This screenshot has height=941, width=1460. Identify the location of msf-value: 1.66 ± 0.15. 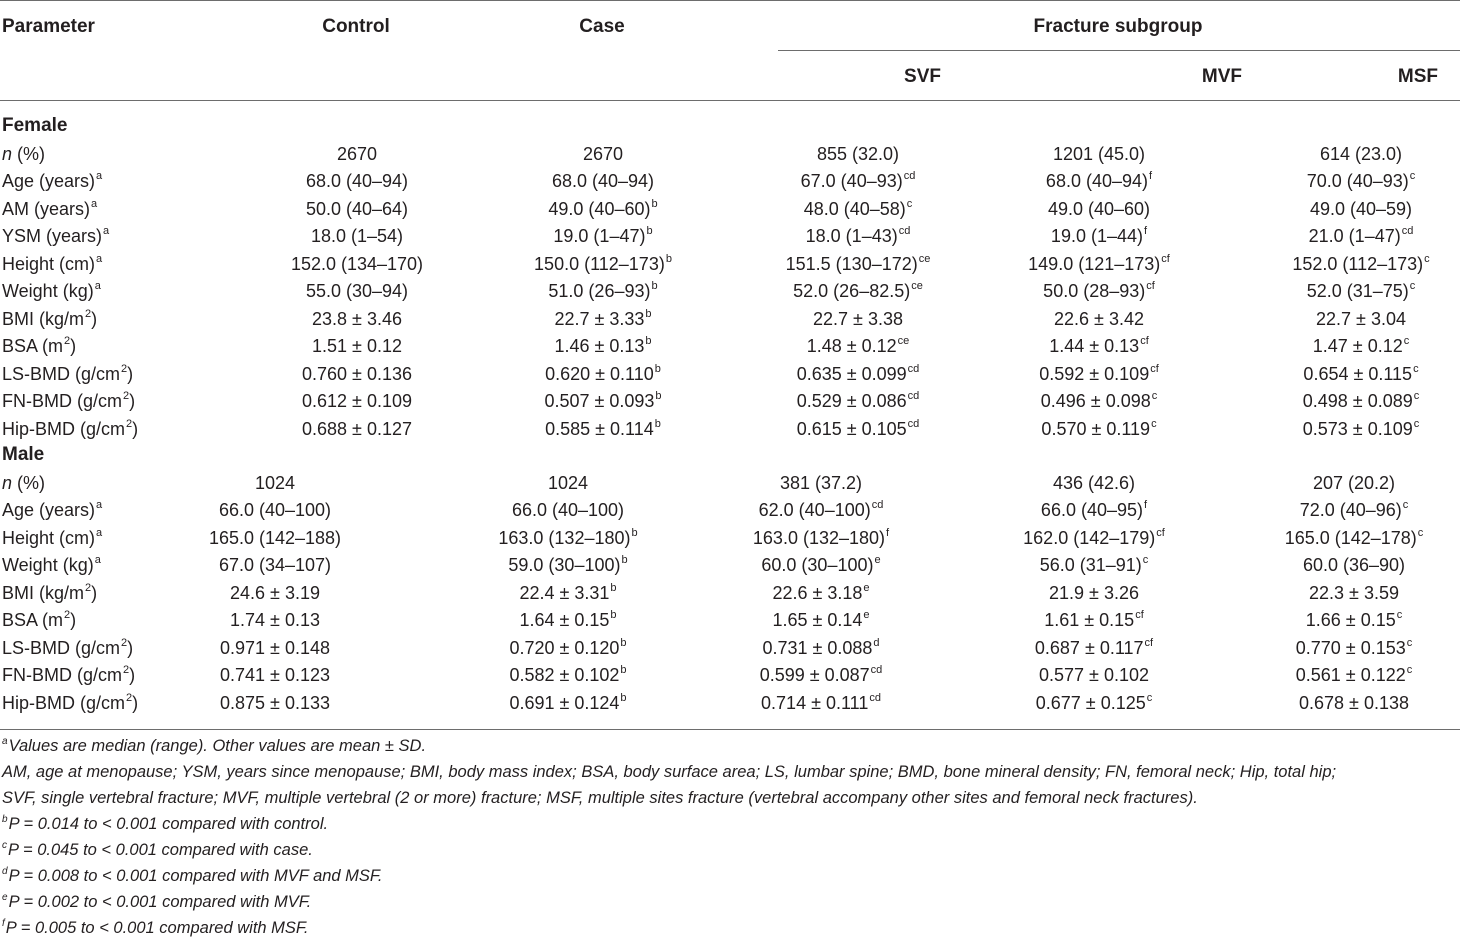
(1350, 620).